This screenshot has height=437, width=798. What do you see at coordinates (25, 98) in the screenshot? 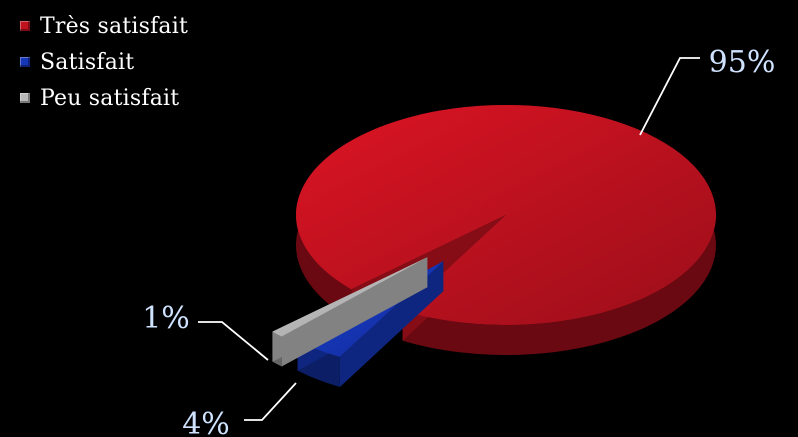
I see `legend-swatch-peu-satisfait` at bounding box center [25, 98].